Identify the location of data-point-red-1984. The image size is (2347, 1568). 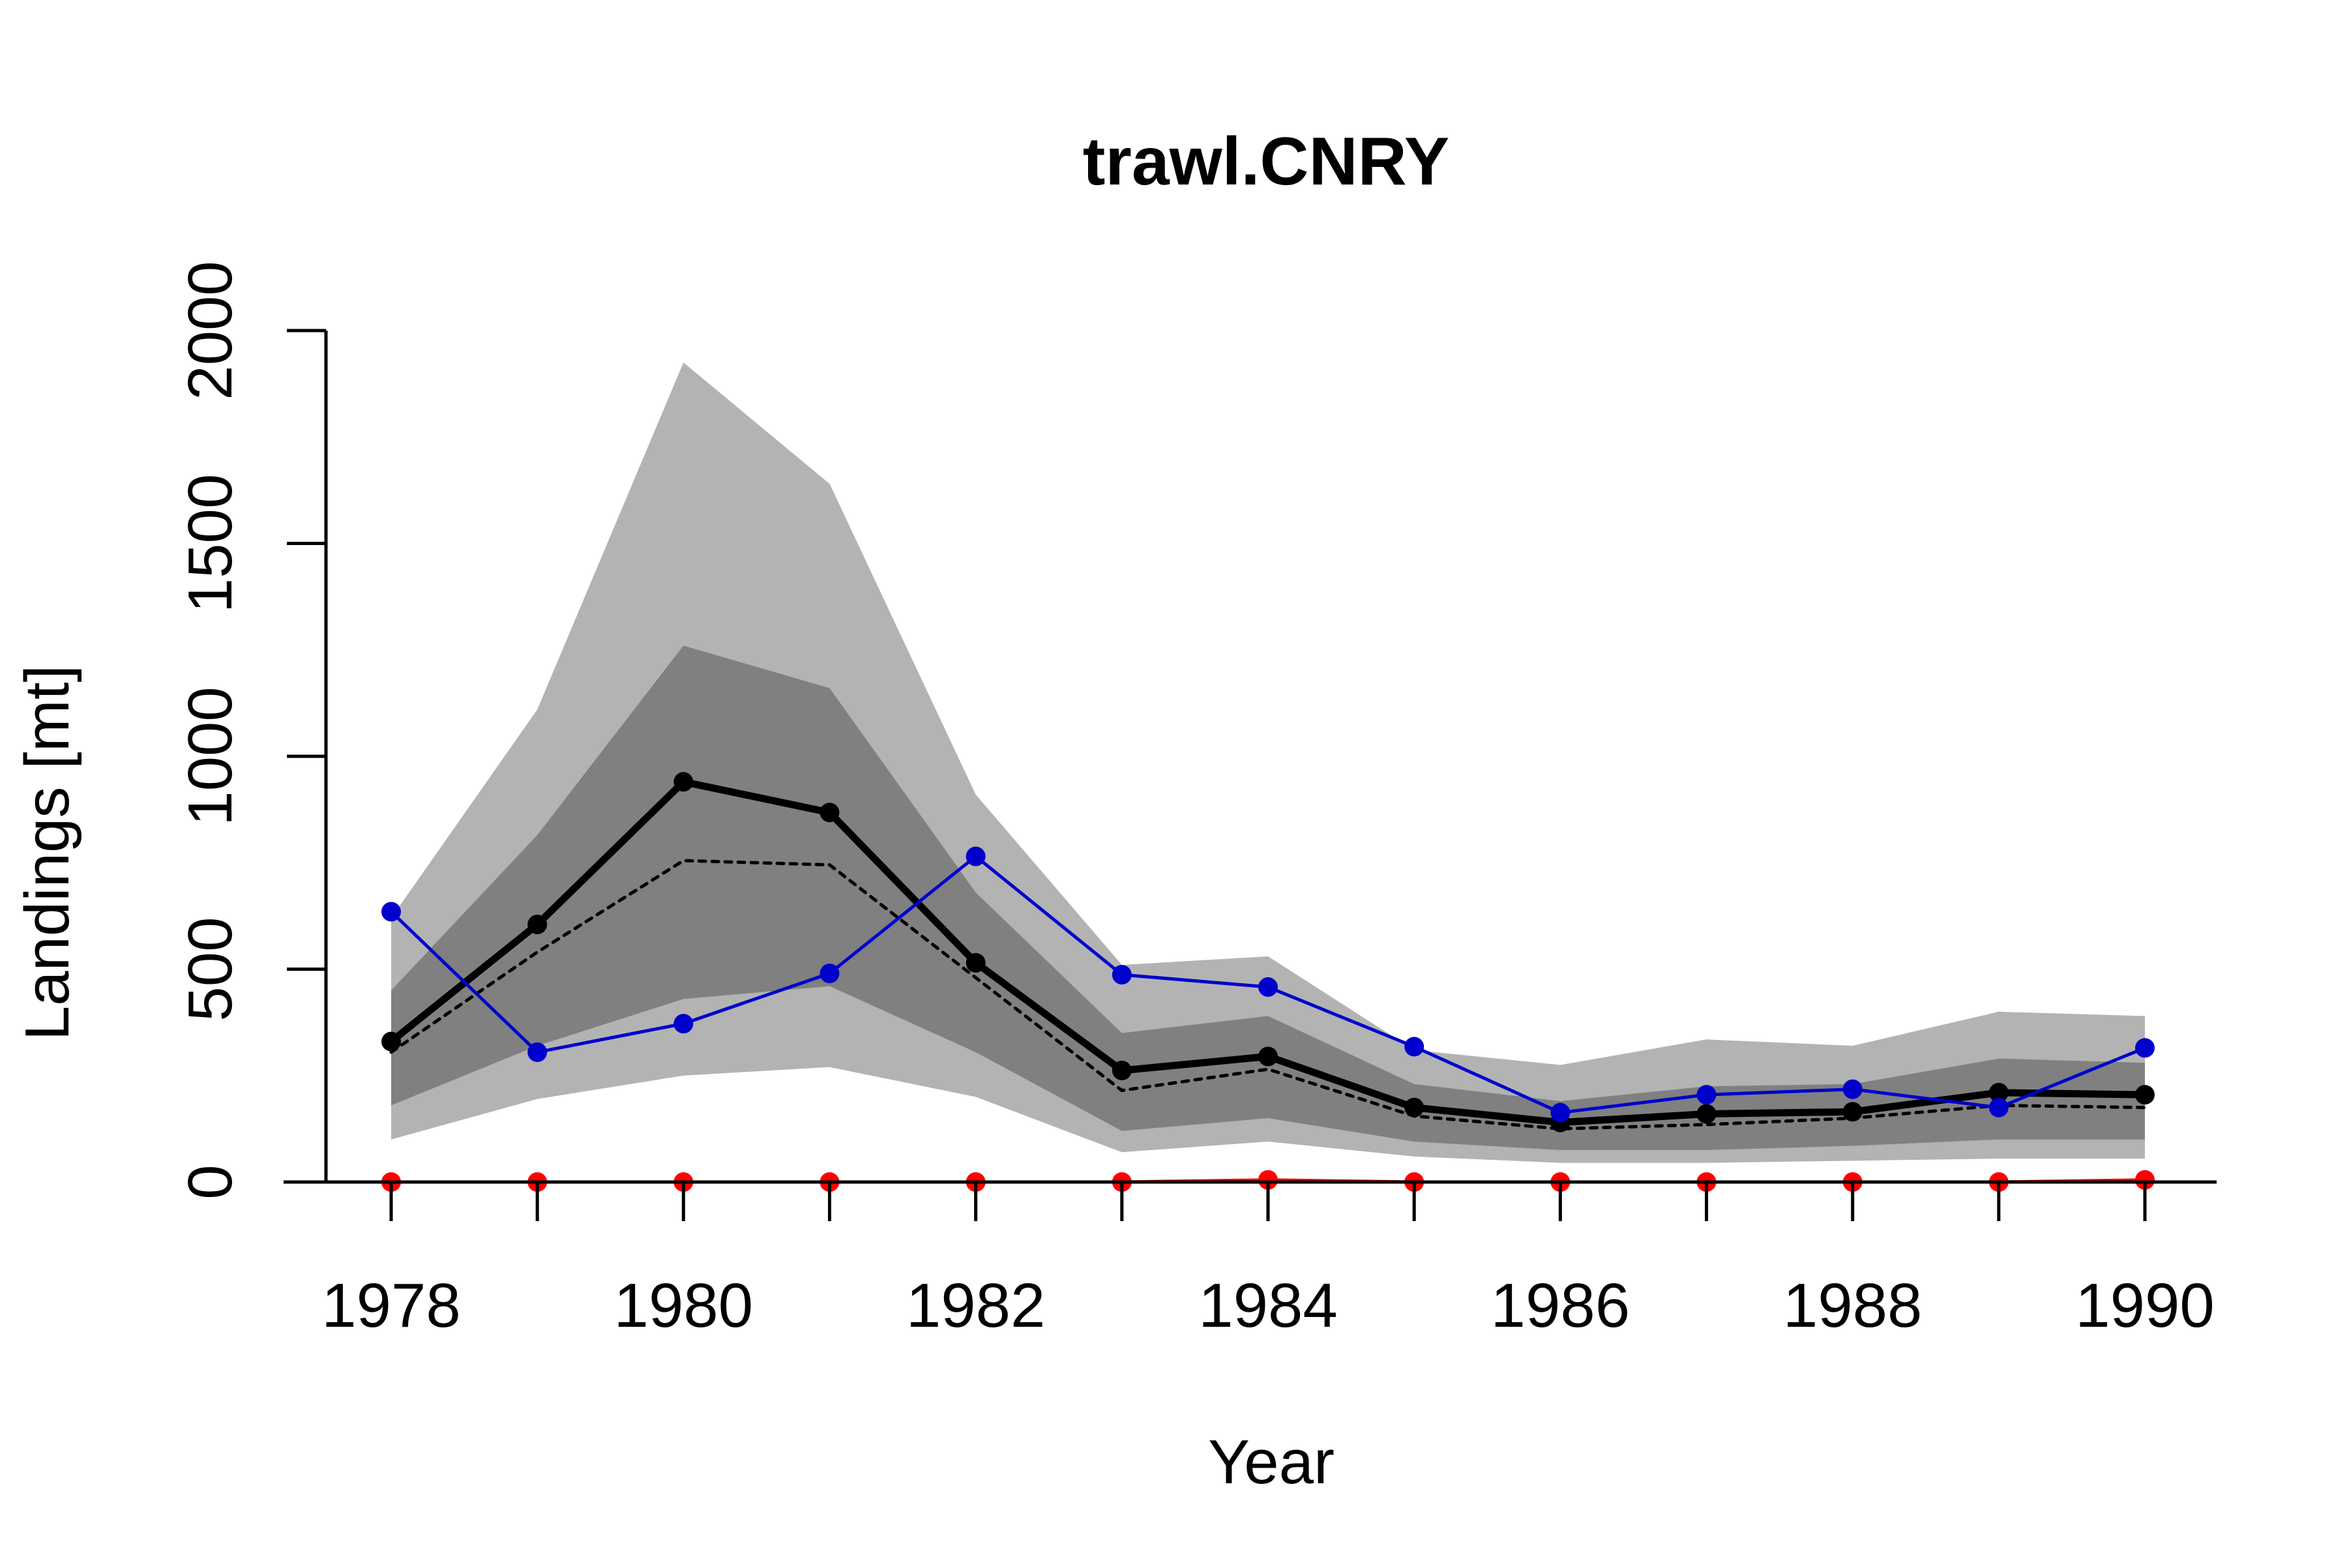
(1268, 1180).